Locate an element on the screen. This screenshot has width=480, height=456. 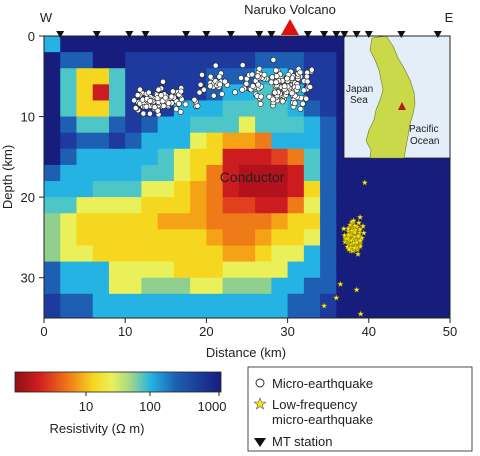
y-tick-label: 30 is located at coordinates (28, 278).